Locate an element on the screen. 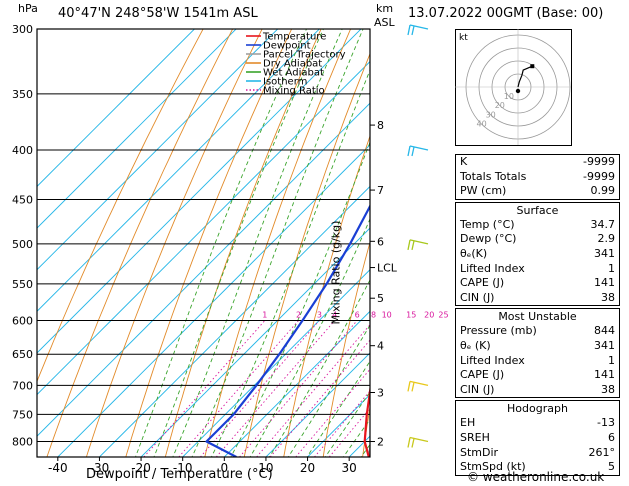 This screenshot has width=629, height=486. x-tick-label: 20 is located at coordinates (307, 468).